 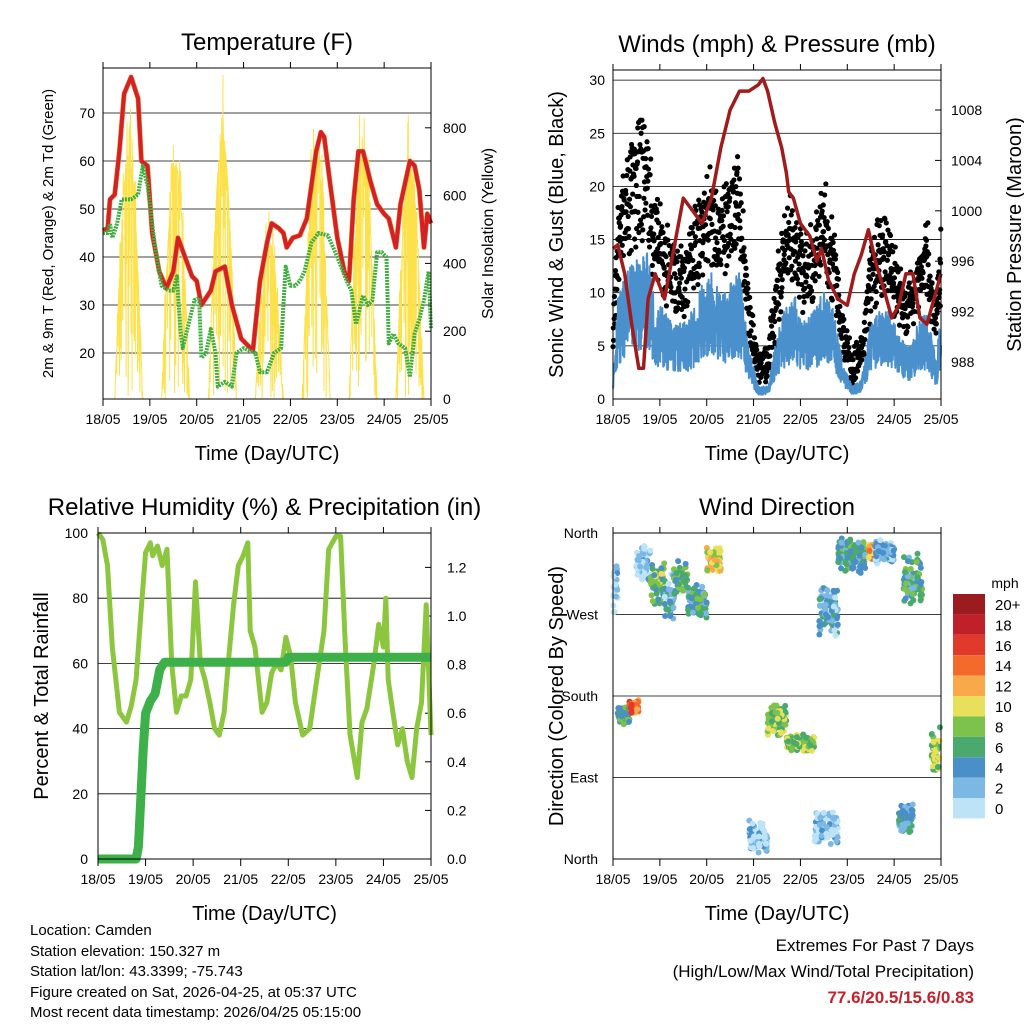 What do you see at coordinates (777, 234) in the screenshot?
I see `plot-frame` at bounding box center [777, 234].